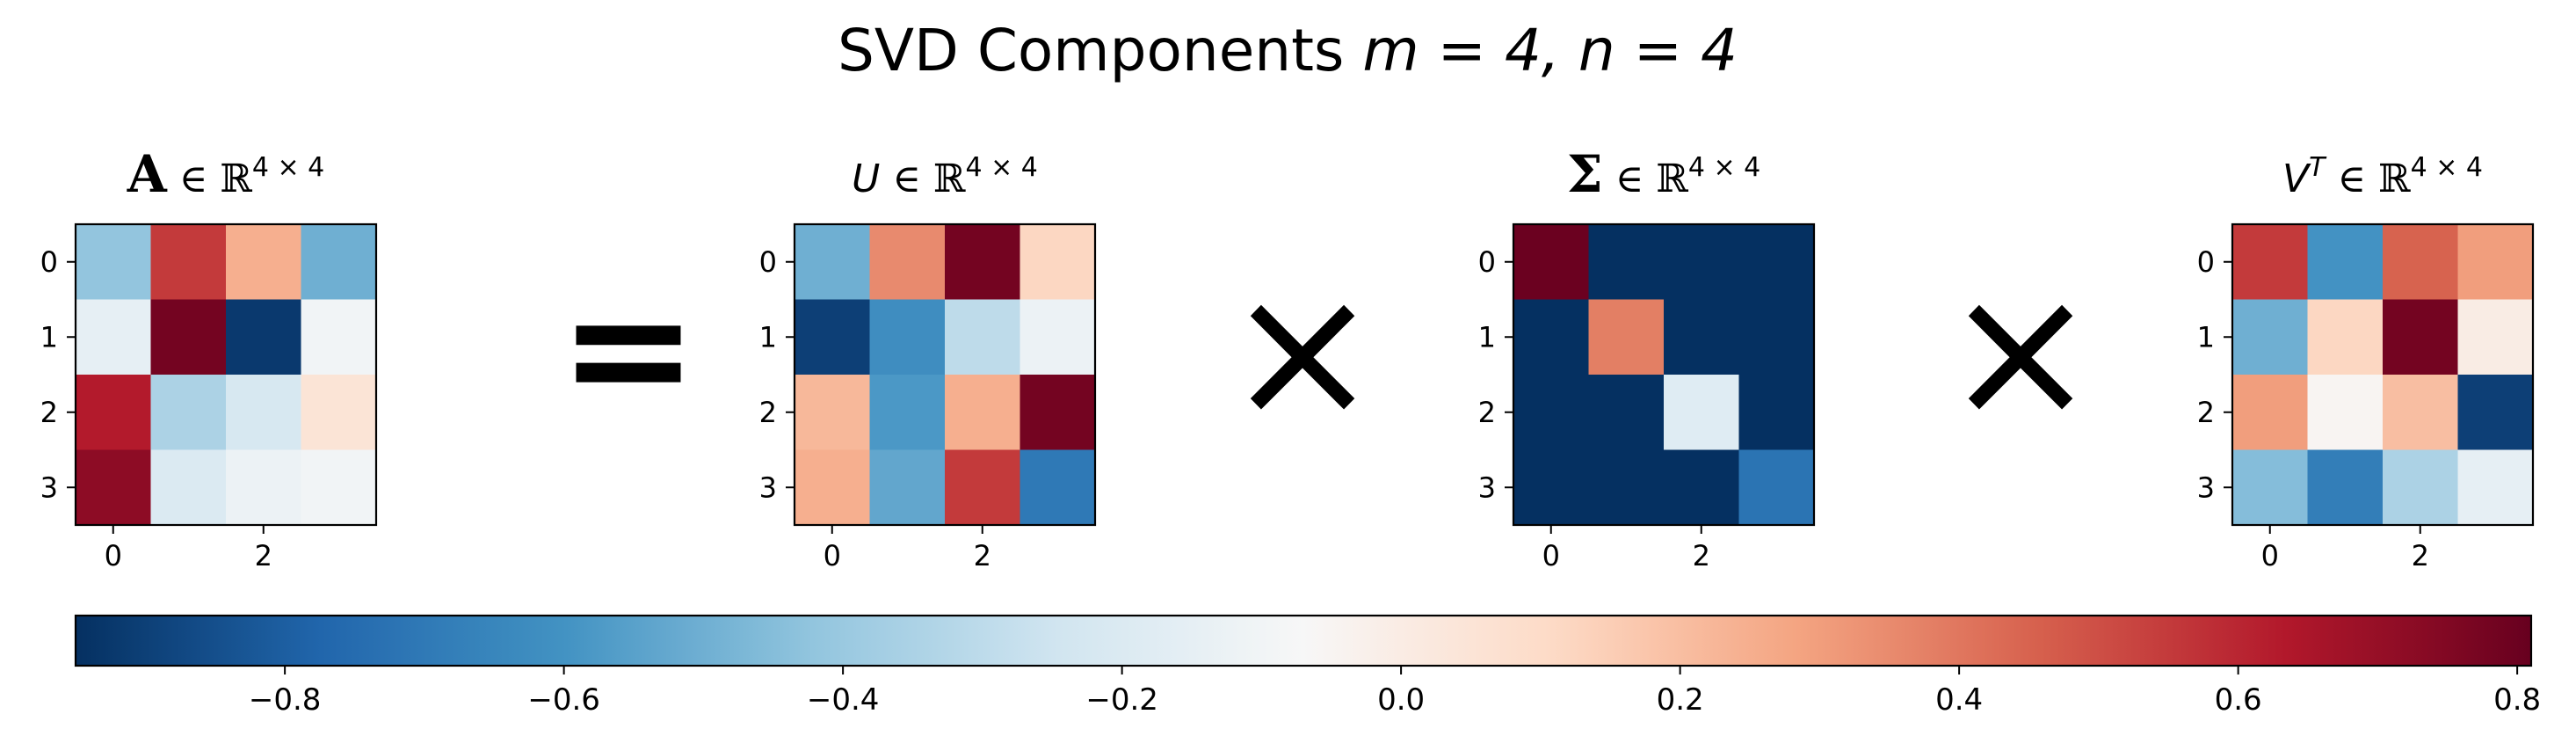 The image size is (2576, 751). I want to click on times-operator-1: ×, so click(1302, 351).